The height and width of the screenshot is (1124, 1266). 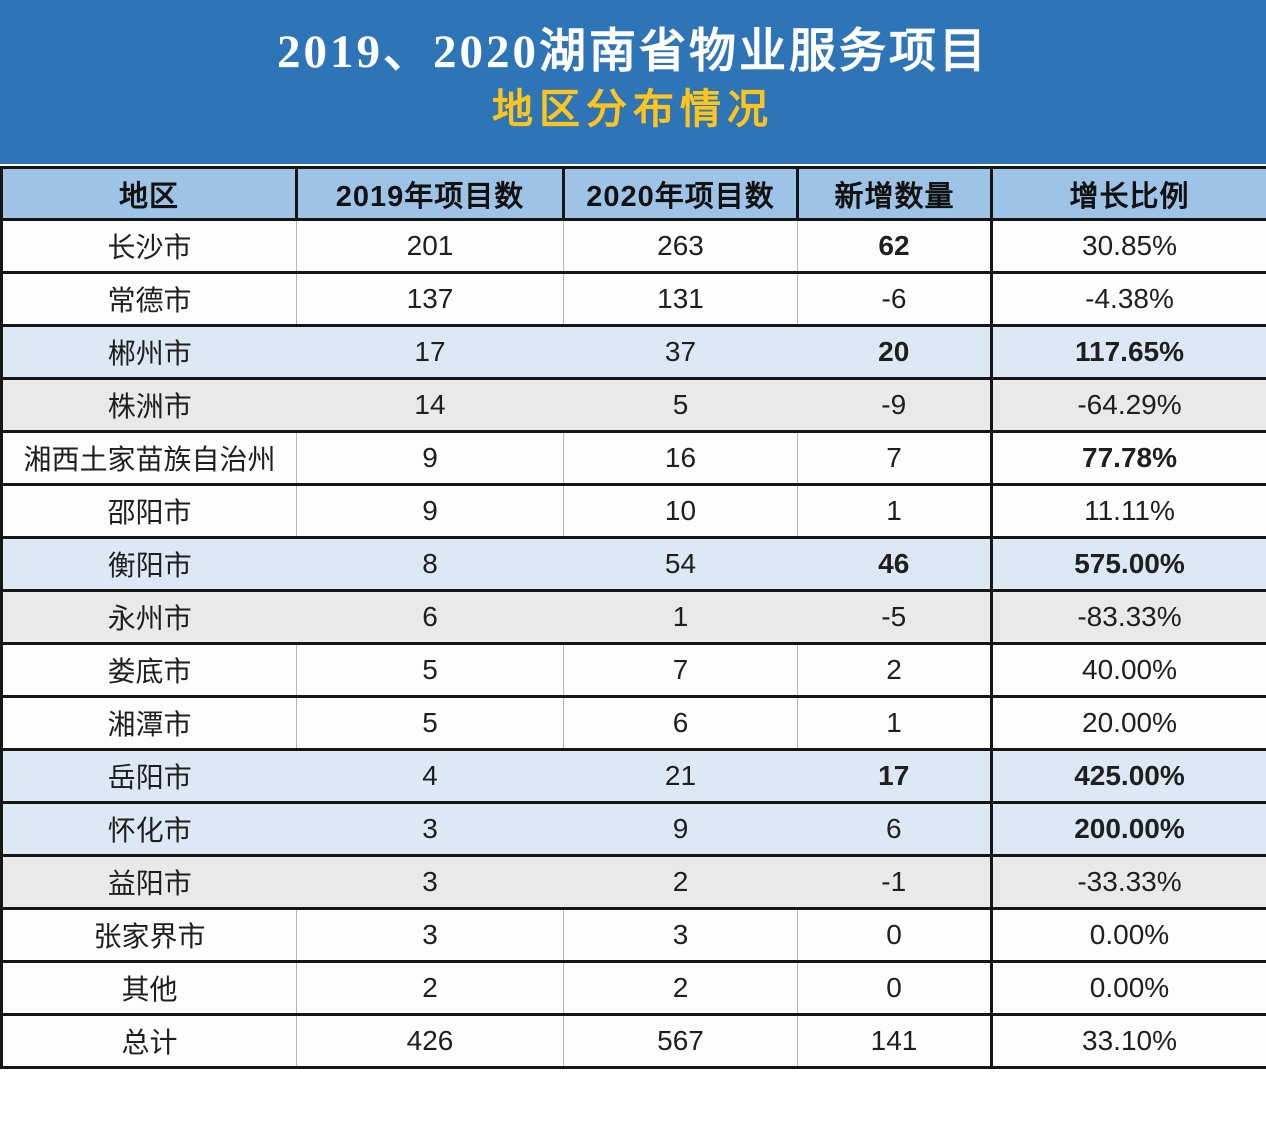 What do you see at coordinates (149, 353) in the screenshot?
I see `region-cell: 郴州市` at bounding box center [149, 353].